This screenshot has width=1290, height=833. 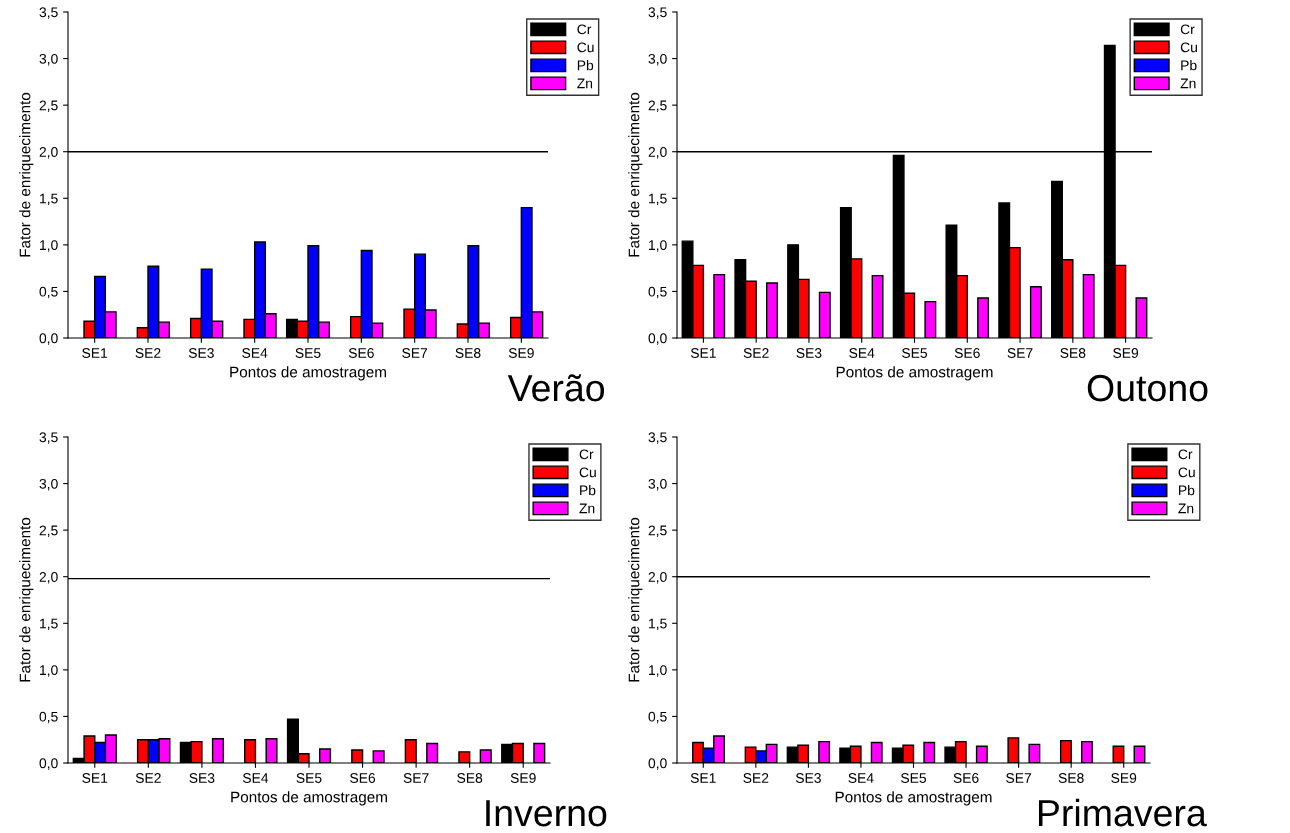 I want to click on text: Primavera, so click(x=1122, y=812).